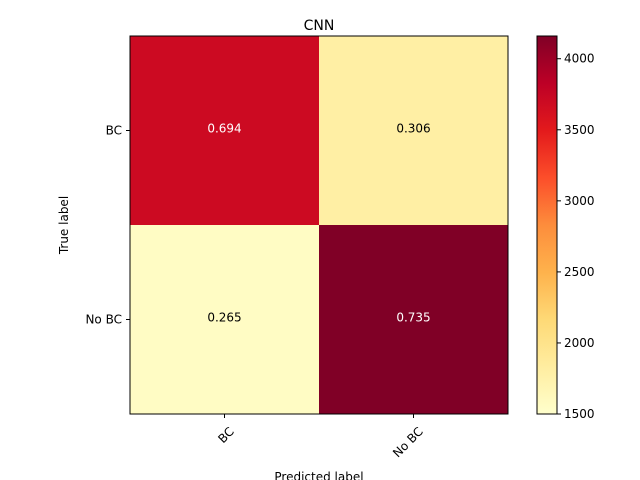 The width and height of the screenshot is (640, 480). Describe the element at coordinates (64, 225) in the screenshot. I see `y-axis-label: True label` at that location.